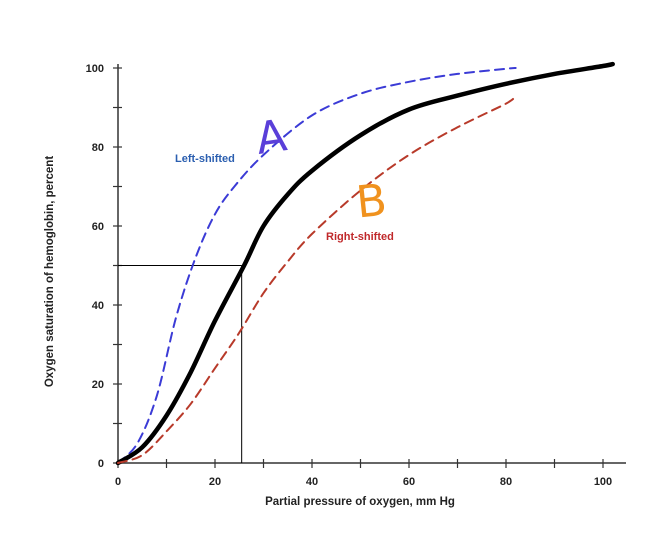  I want to click on left-shifted-label: Left-shifted, so click(205, 159).